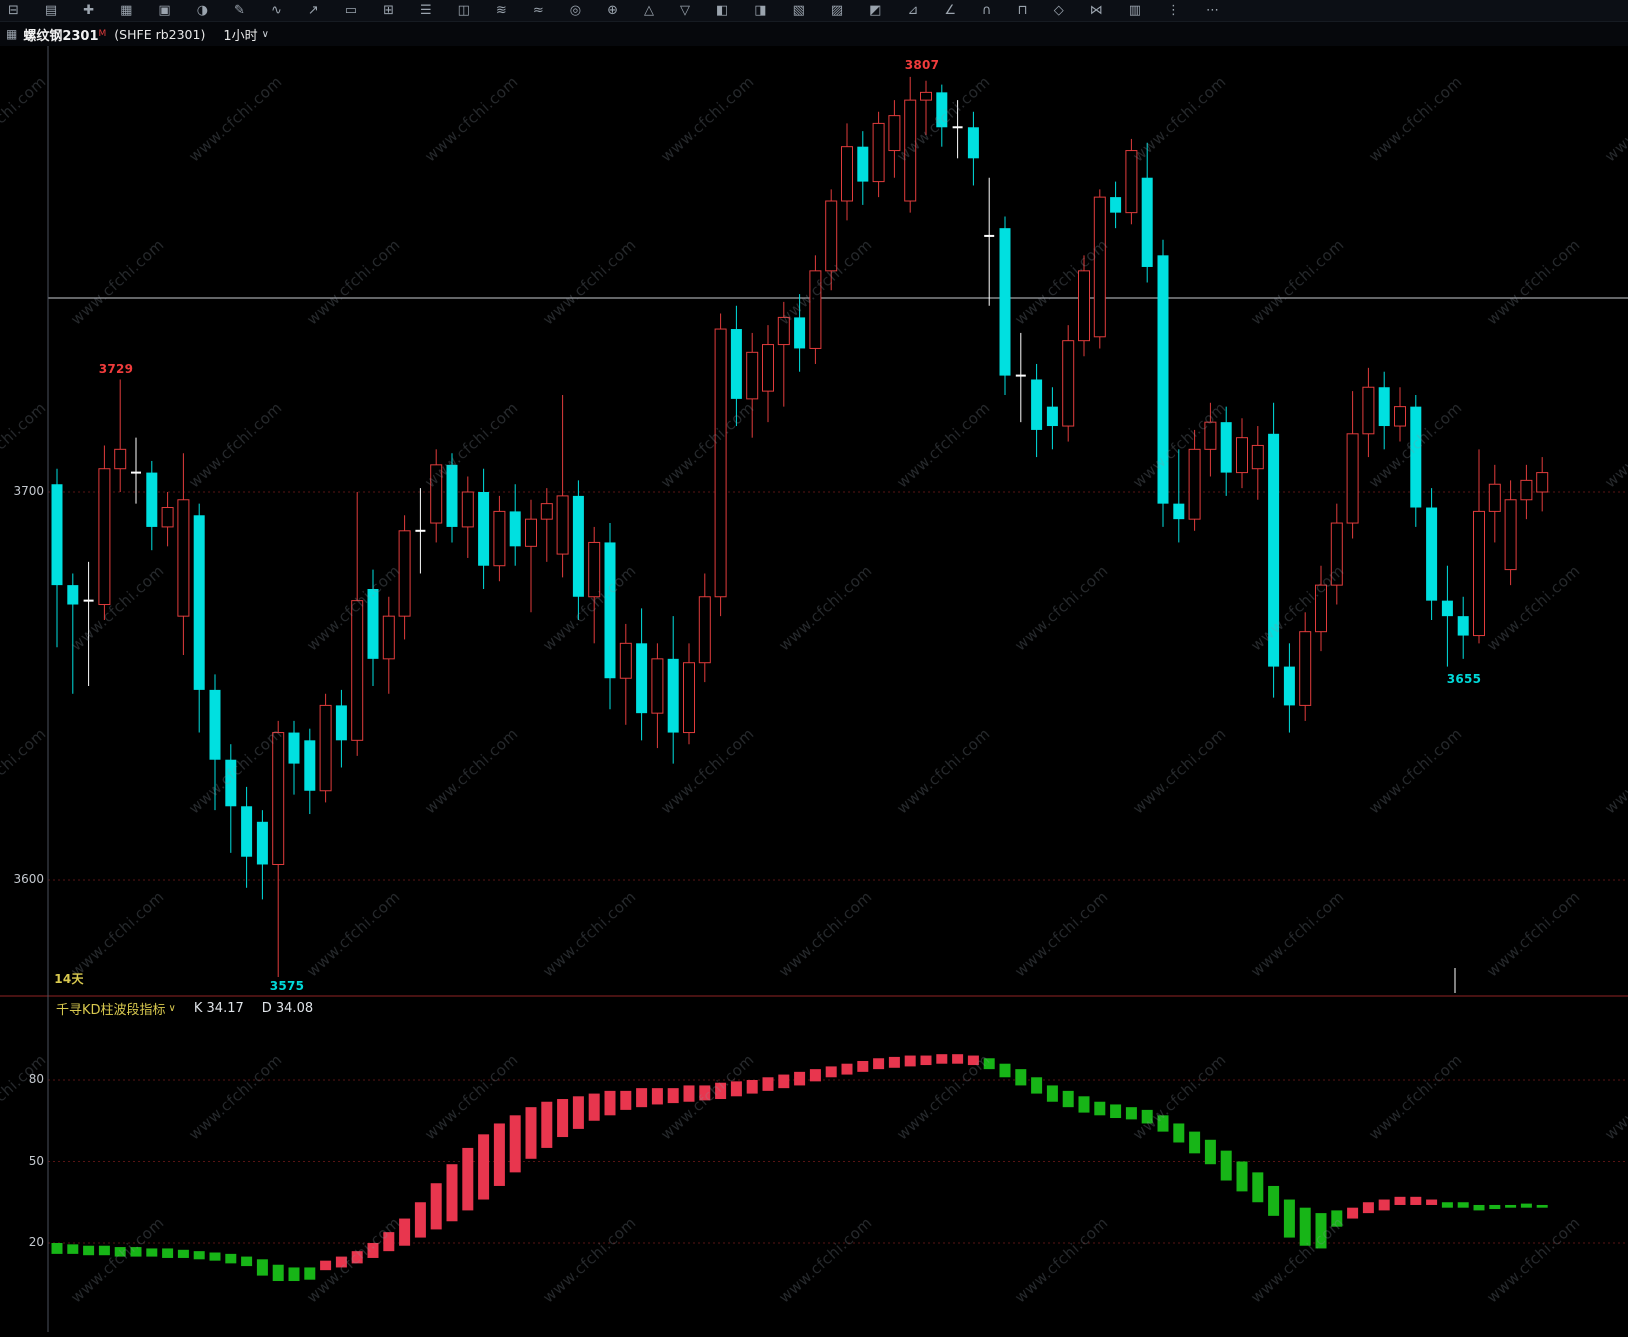 The image size is (1628, 1337). Describe the element at coordinates (388, 10) in the screenshot. I see `add-panel-icon: ⊞` at that location.